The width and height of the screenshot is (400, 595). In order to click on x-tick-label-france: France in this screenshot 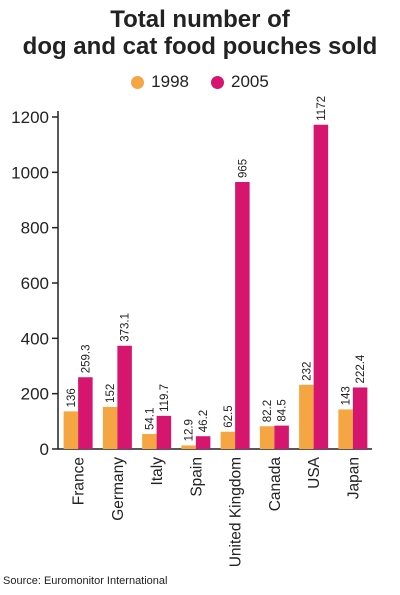, I will do `click(79, 481)`.